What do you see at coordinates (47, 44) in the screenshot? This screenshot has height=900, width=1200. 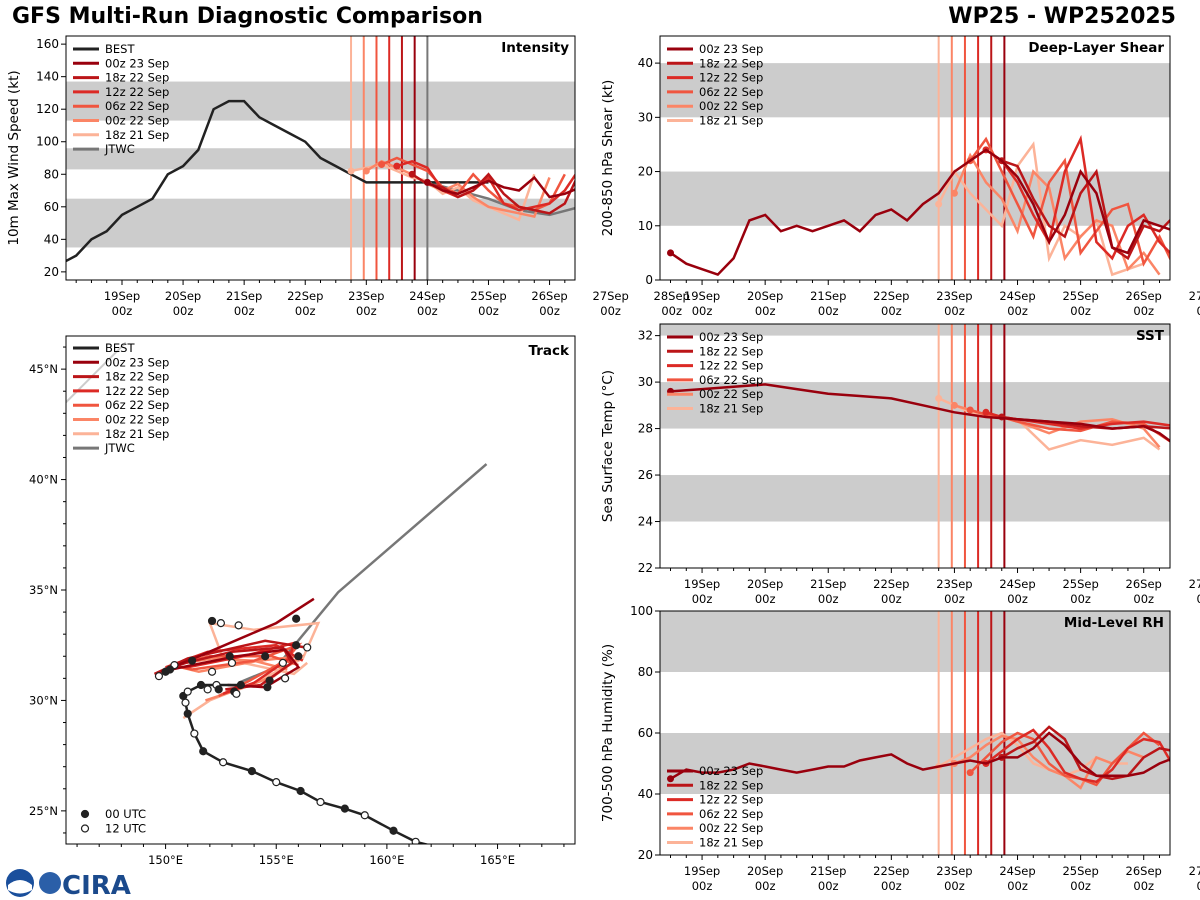 I see `y-tick-label: 160` at bounding box center [47, 44].